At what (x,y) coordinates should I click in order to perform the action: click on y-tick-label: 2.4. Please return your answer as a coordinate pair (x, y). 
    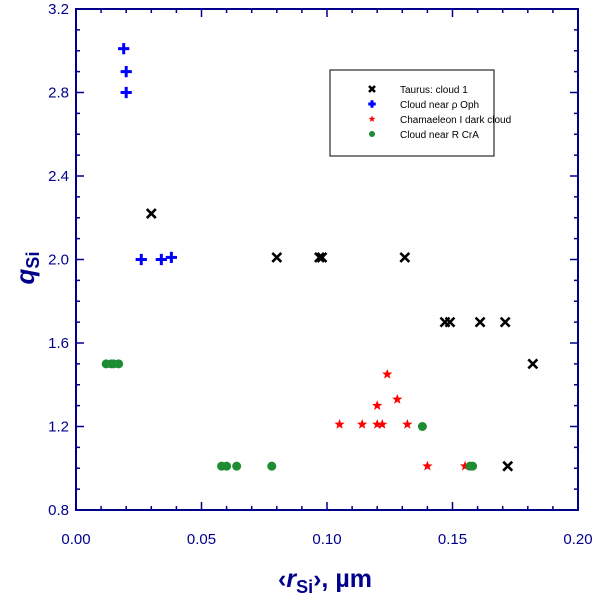
    Looking at the image, I should click on (58, 176).